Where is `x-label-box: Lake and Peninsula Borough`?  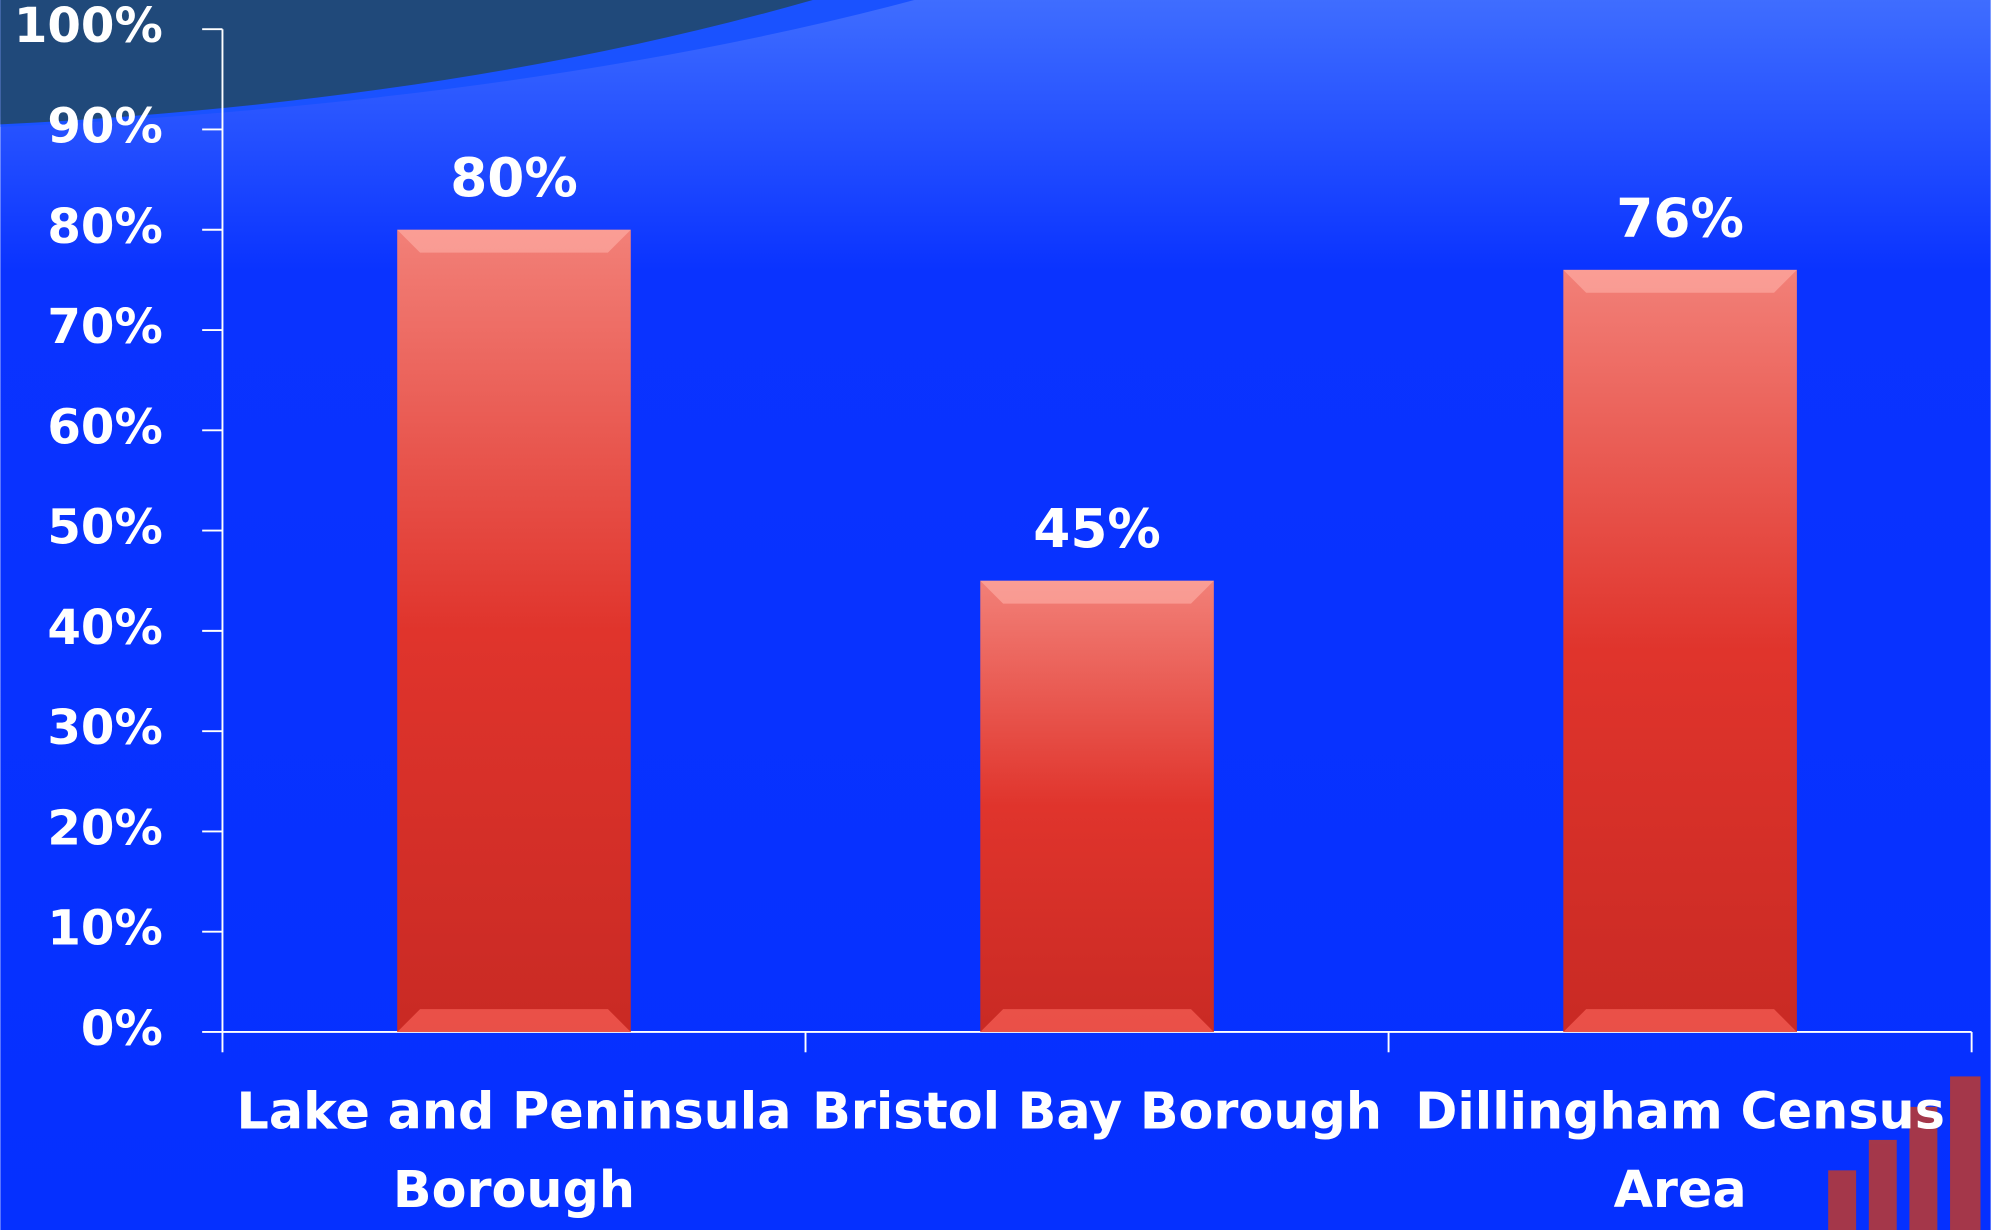 x-label-box: Lake and Peninsula Borough is located at coordinates (514, 1151).